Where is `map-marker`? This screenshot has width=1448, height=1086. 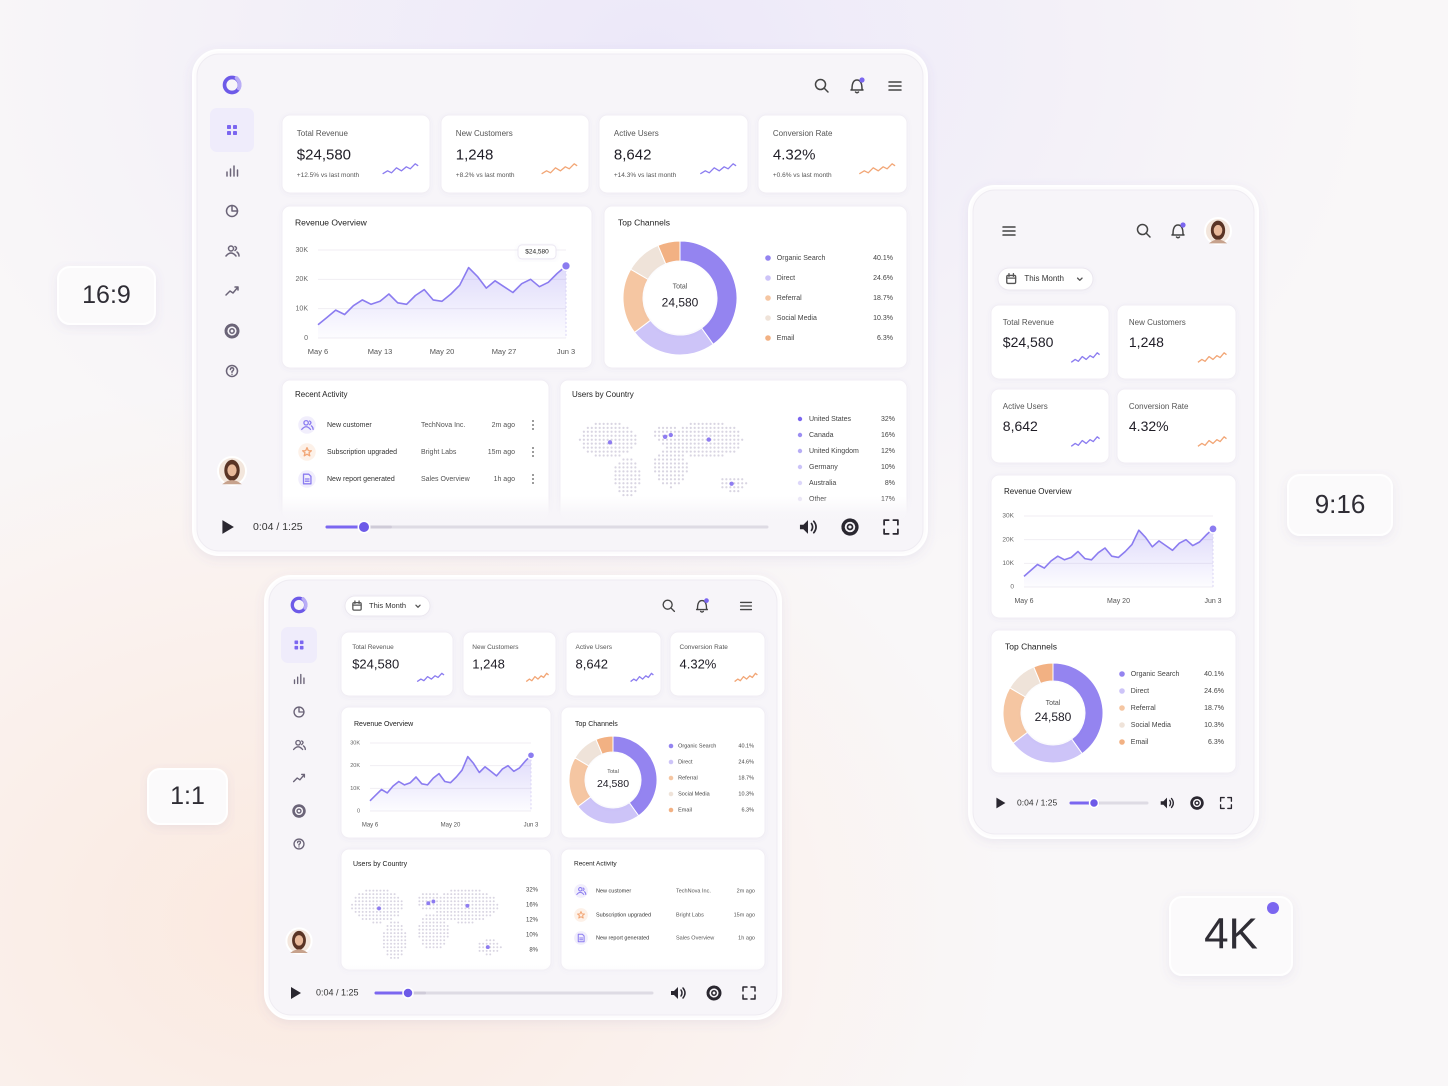 map-marker is located at coordinates (665, 437).